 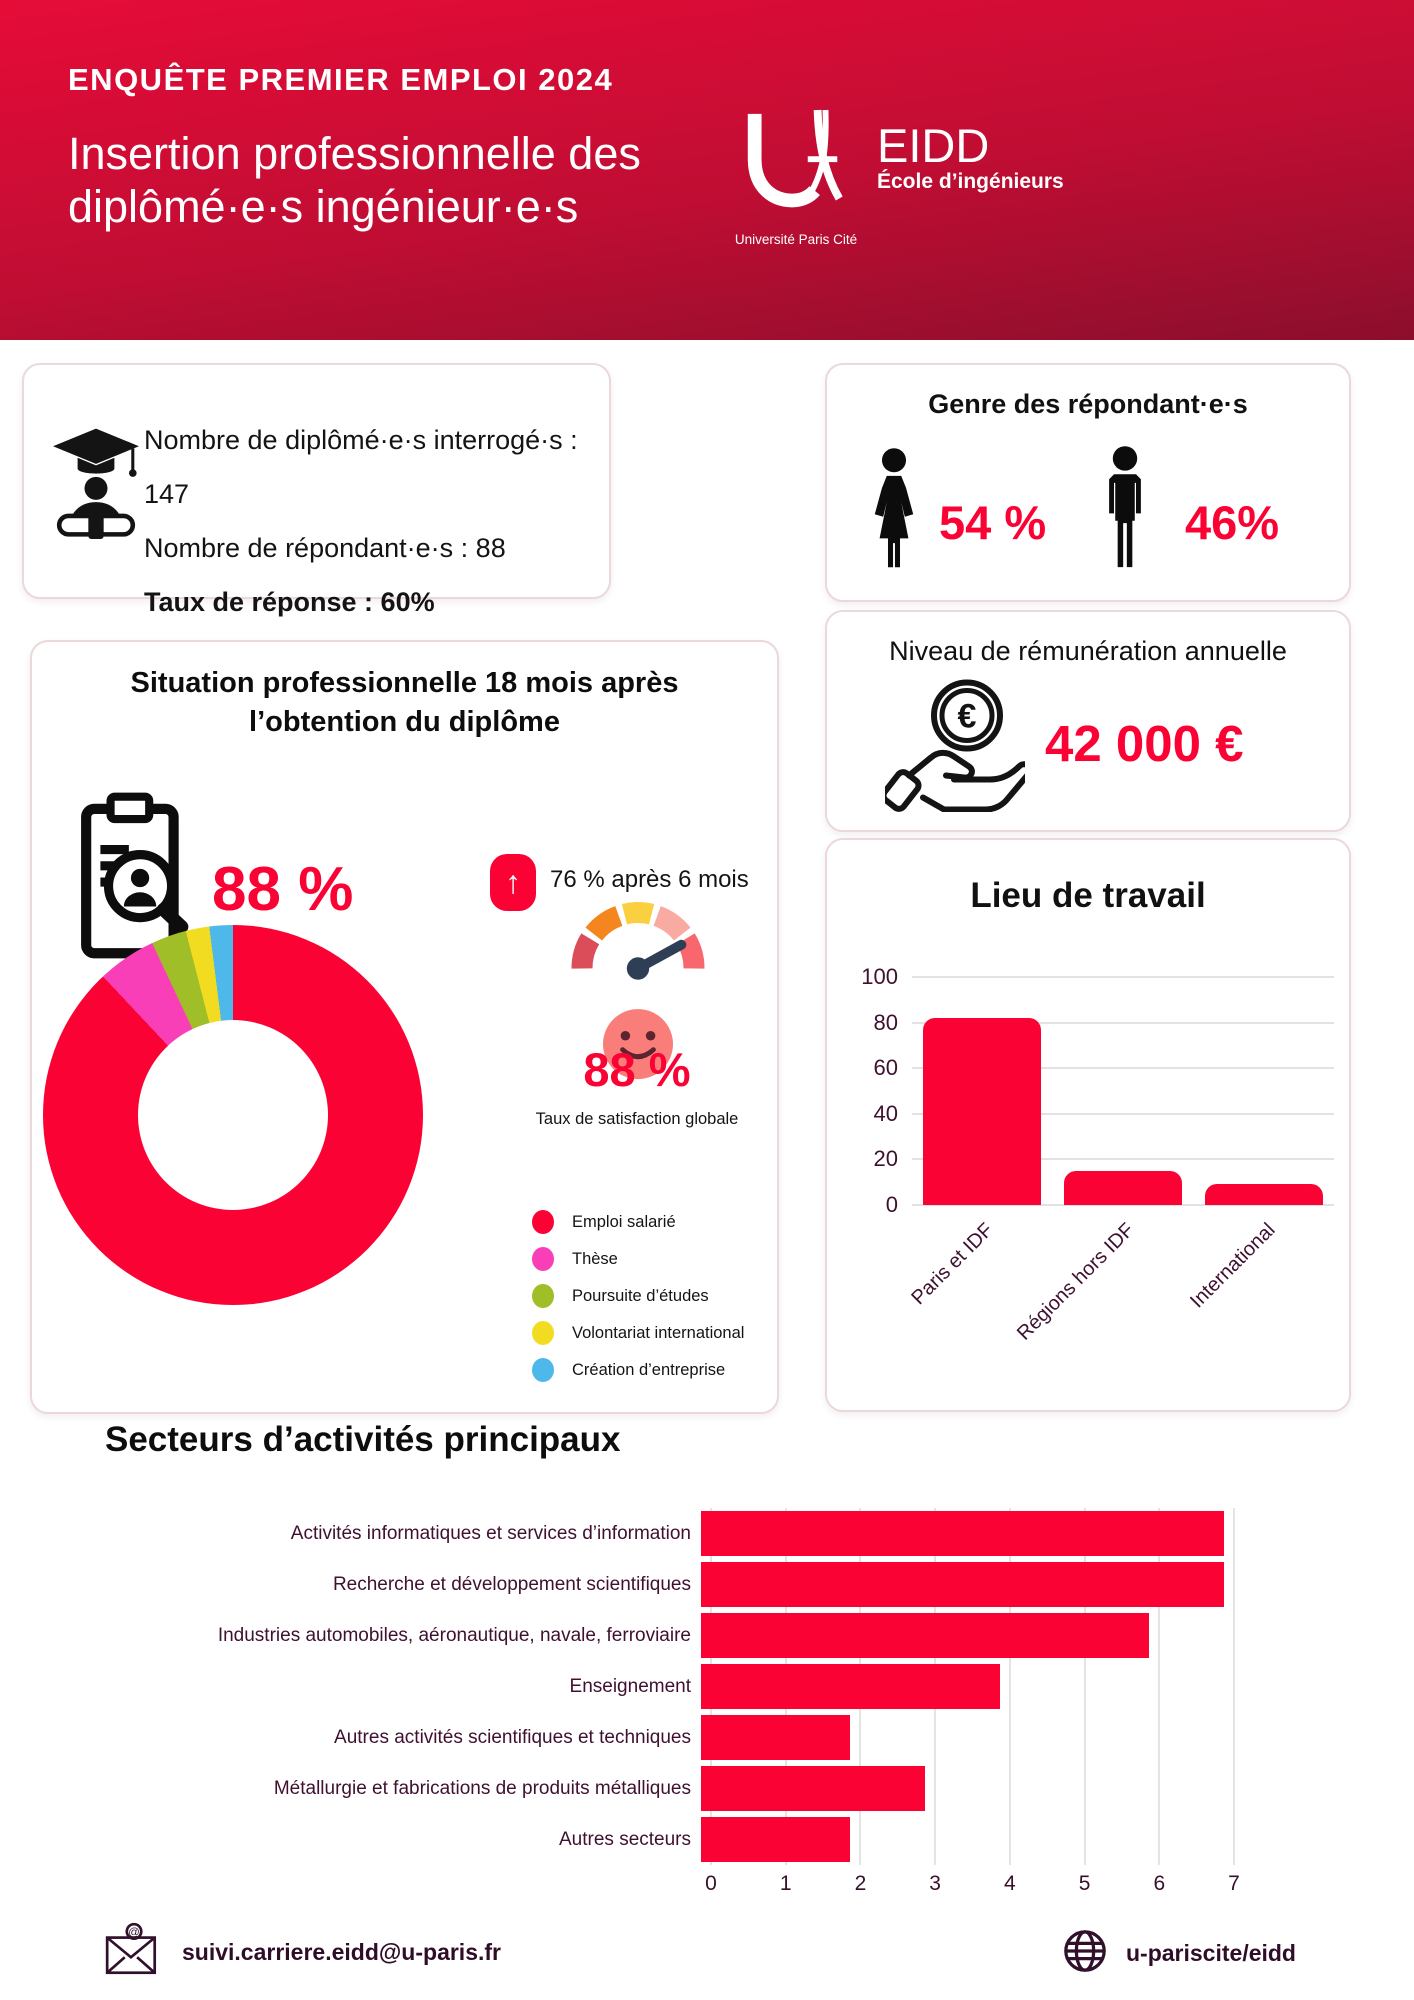 I want to click on up-arrow-badge-icon: ↑, so click(x=513, y=882).